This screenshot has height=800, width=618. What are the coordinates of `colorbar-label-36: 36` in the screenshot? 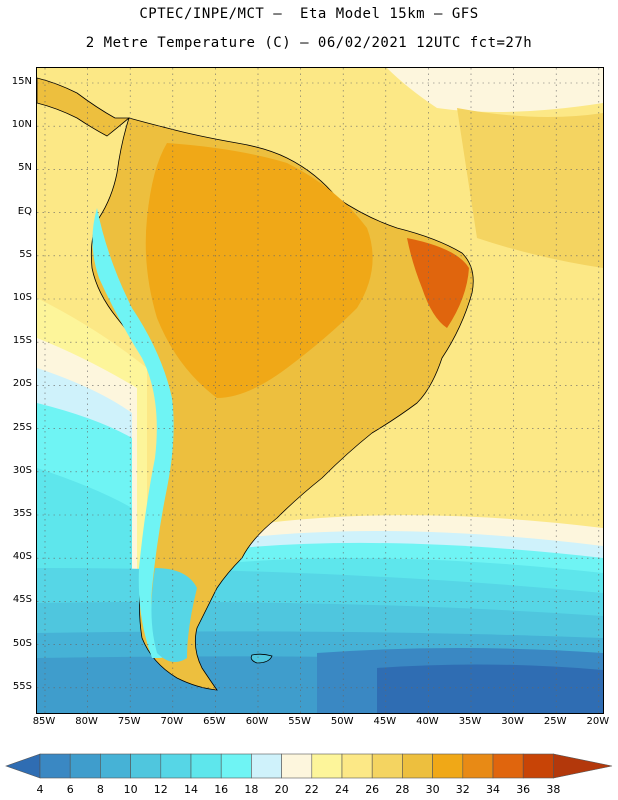 It's located at (523, 789).